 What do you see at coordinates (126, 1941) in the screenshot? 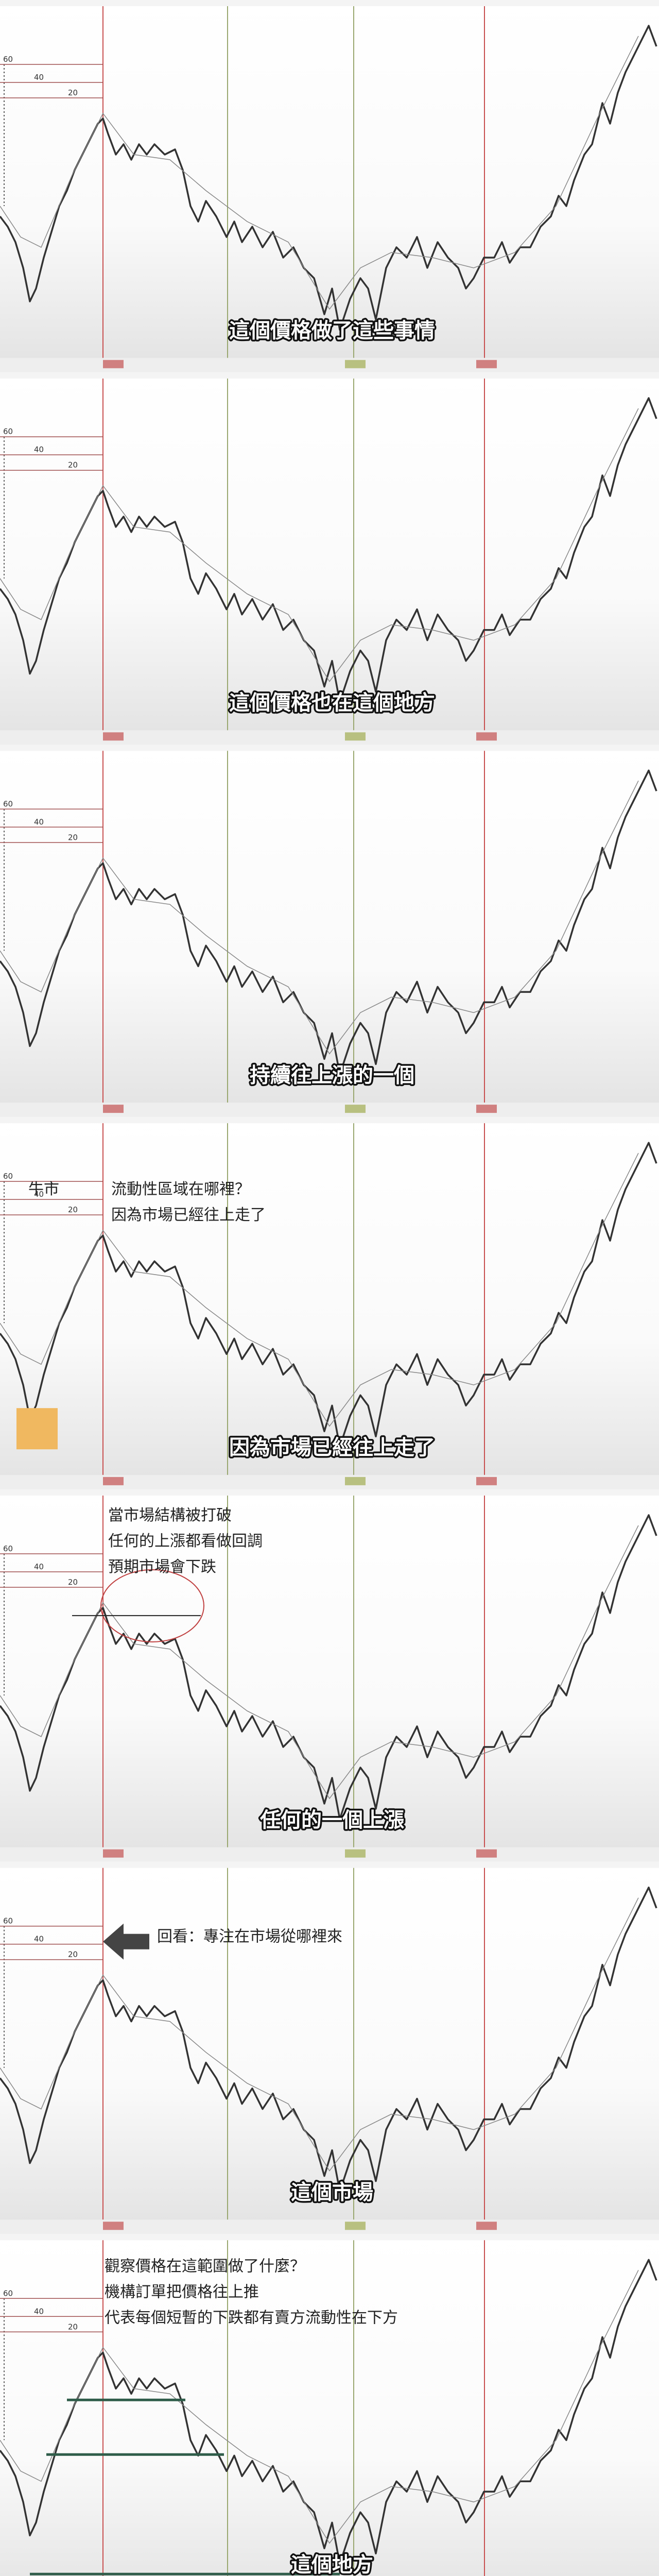
I see `back-arrow` at bounding box center [126, 1941].